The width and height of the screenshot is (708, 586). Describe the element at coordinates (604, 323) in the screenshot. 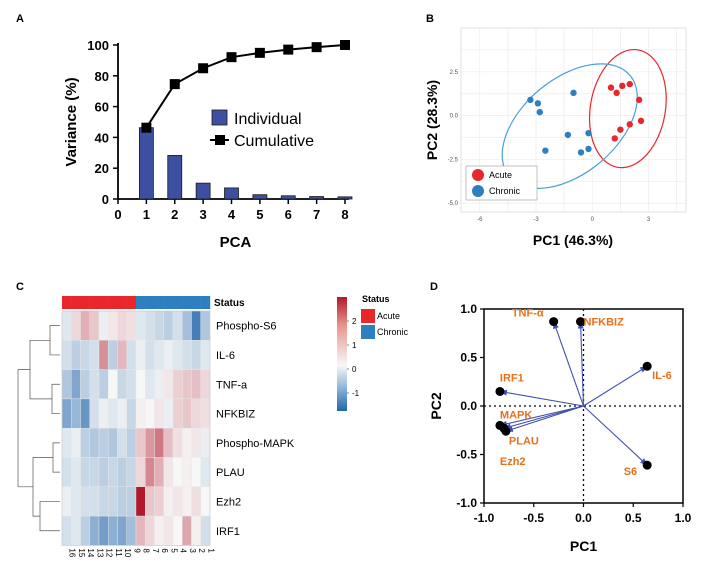

I see `loading-label: NFKBIZ` at that location.